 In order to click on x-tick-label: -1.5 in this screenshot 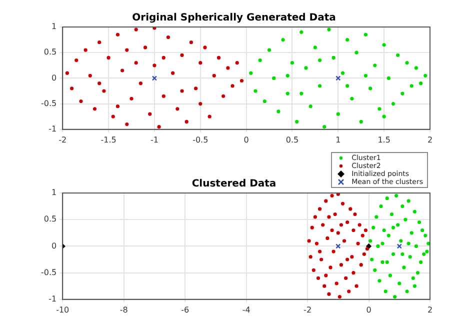, I will do `click(108, 139)`.